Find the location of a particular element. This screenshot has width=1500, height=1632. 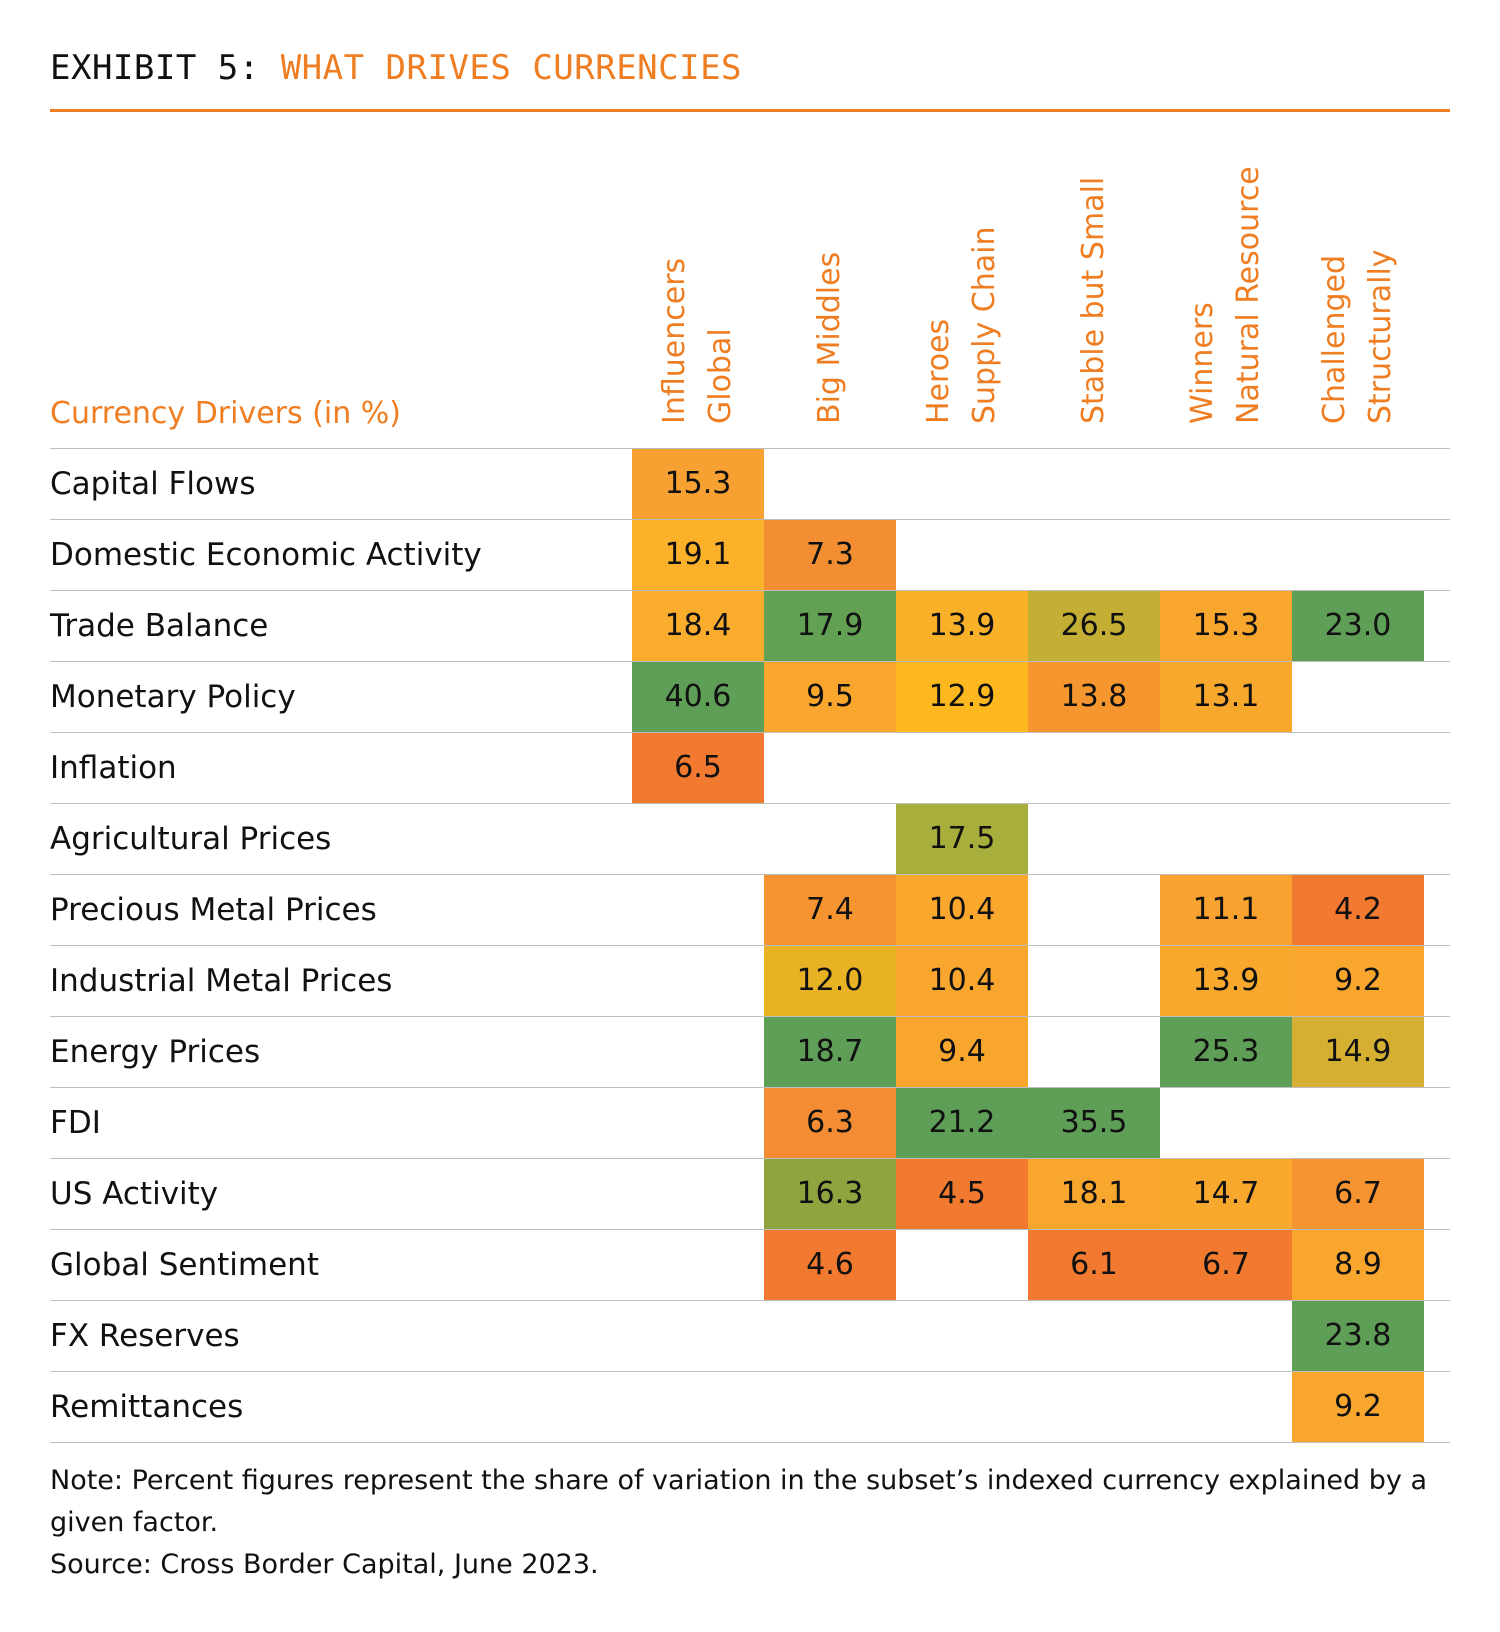

title-accent: WHAT DRIVES CURRENCIES is located at coordinates (511, 68).